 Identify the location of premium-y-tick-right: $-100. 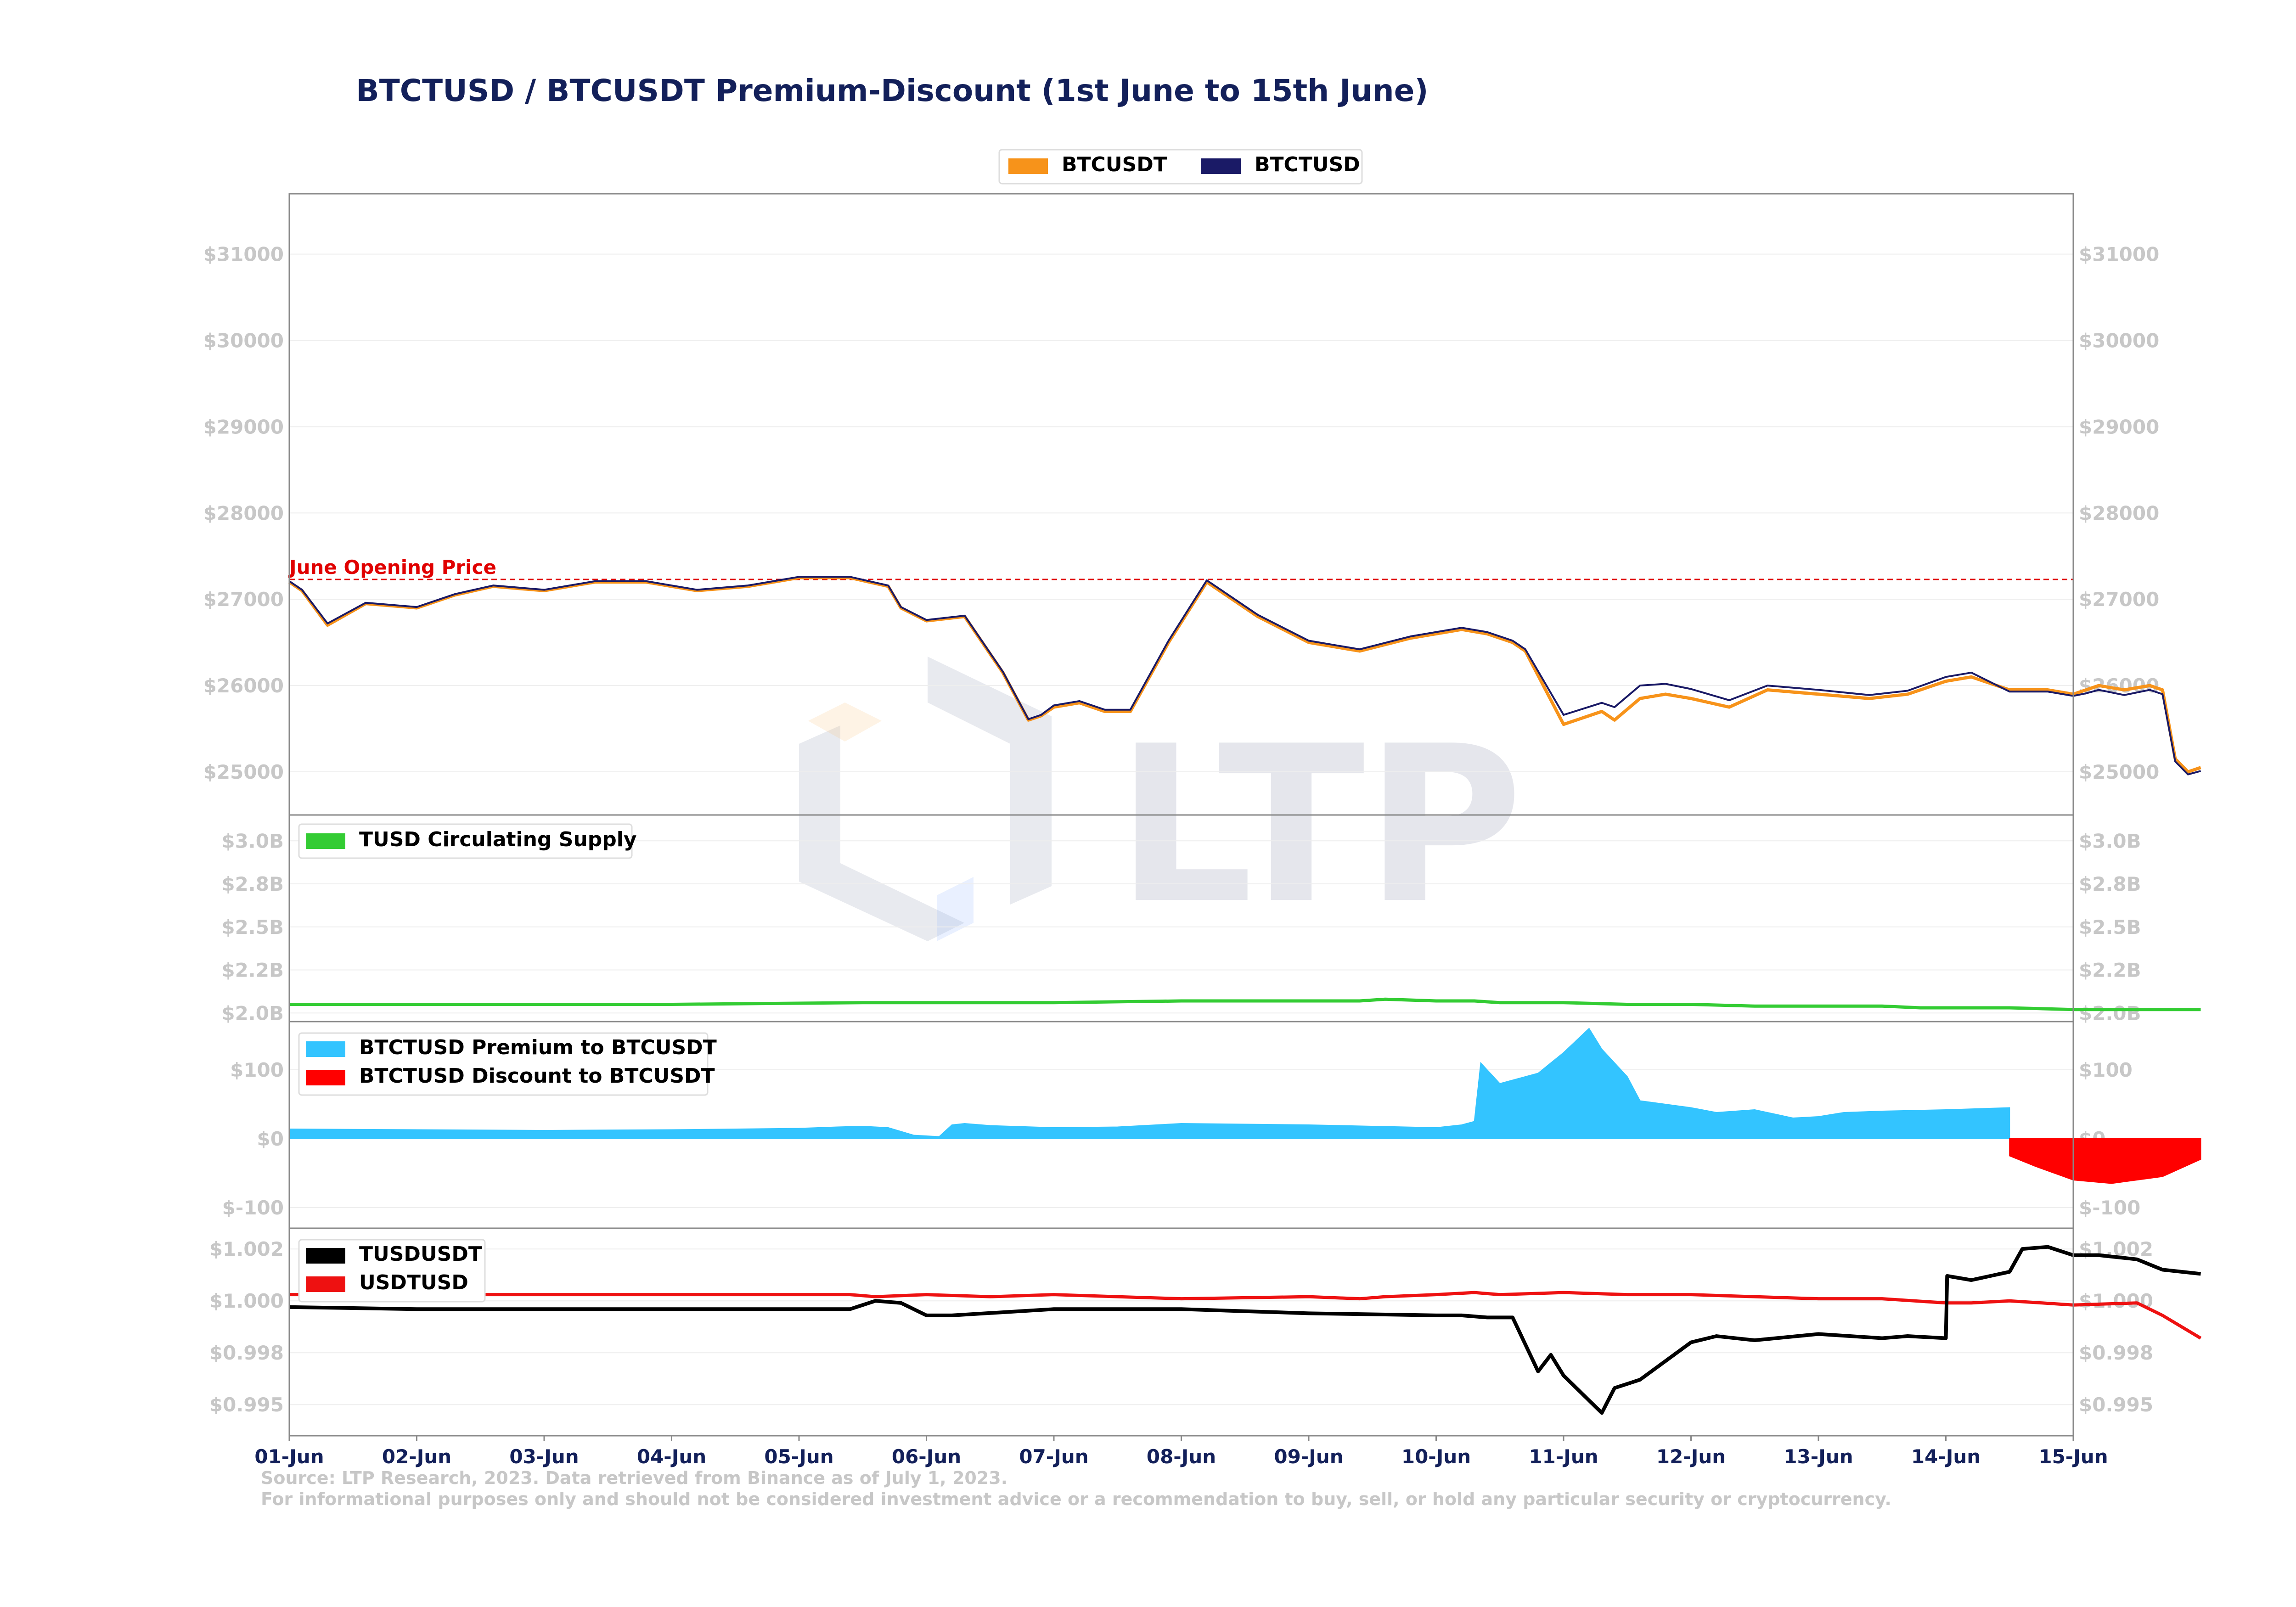
(2109, 1208).